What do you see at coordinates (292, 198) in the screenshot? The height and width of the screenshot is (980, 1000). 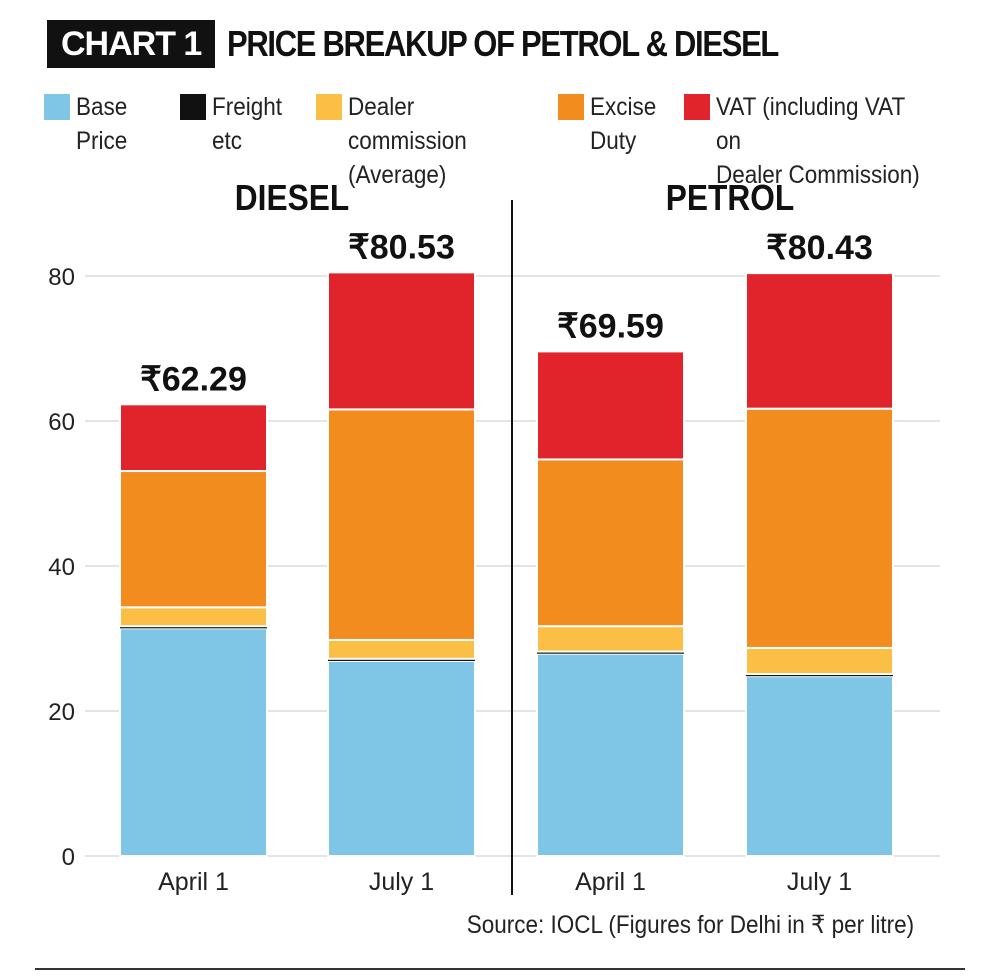 I see `group-title: DIESEL` at bounding box center [292, 198].